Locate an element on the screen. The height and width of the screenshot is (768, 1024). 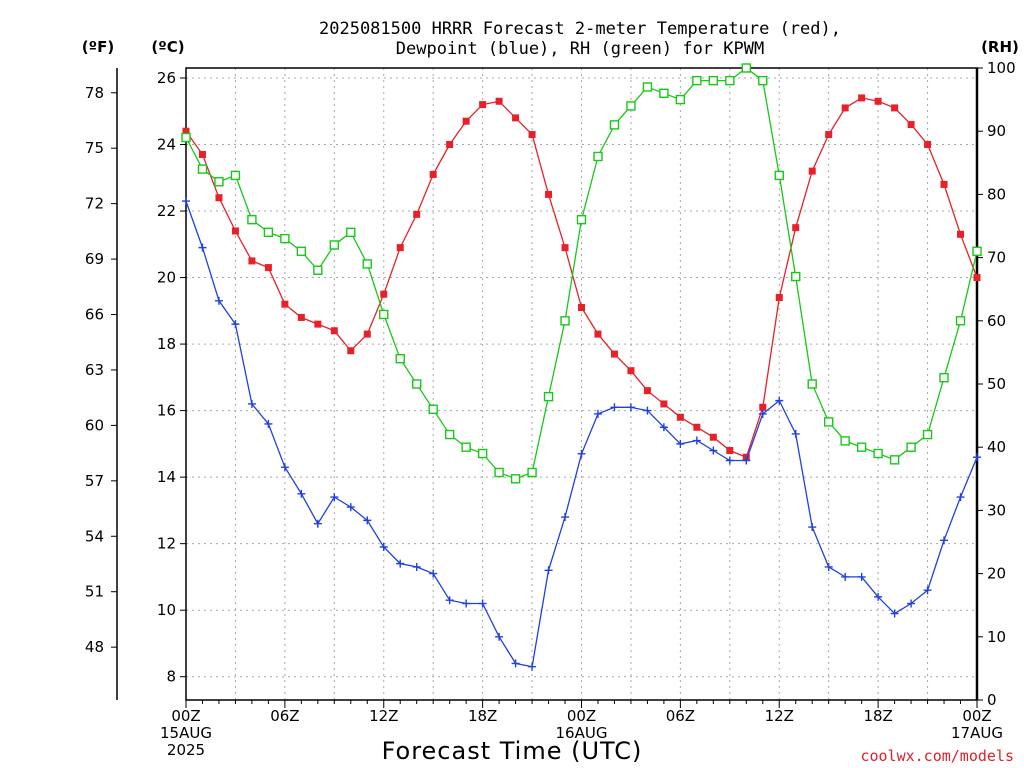
rh-tick-label: 100 is located at coordinates (1001, 68).